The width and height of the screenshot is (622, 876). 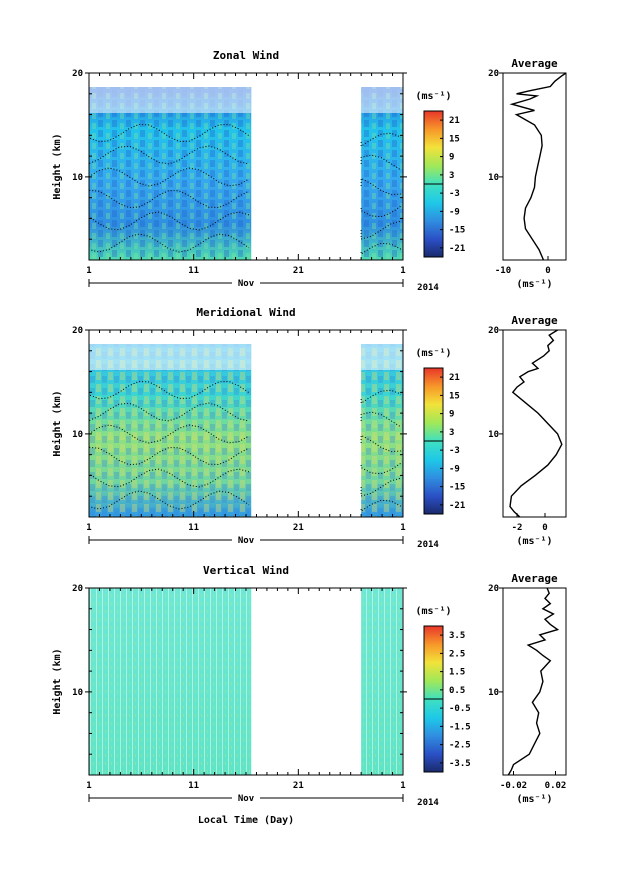 What do you see at coordinates (460, 727) in the screenshot?
I see `colorbar-tick-label: -1.5` at bounding box center [460, 727].